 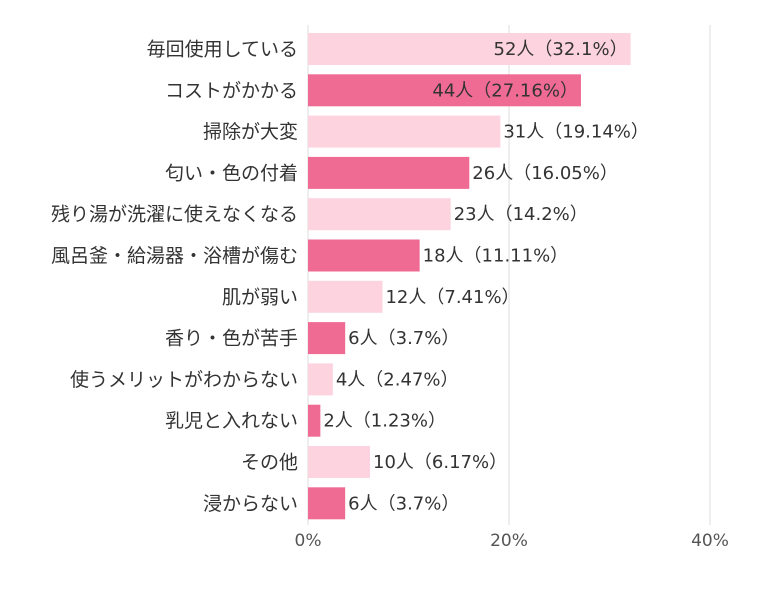 I want to click on y-tick-label: 使うメリットがわからない, so click(x=184, y=380).